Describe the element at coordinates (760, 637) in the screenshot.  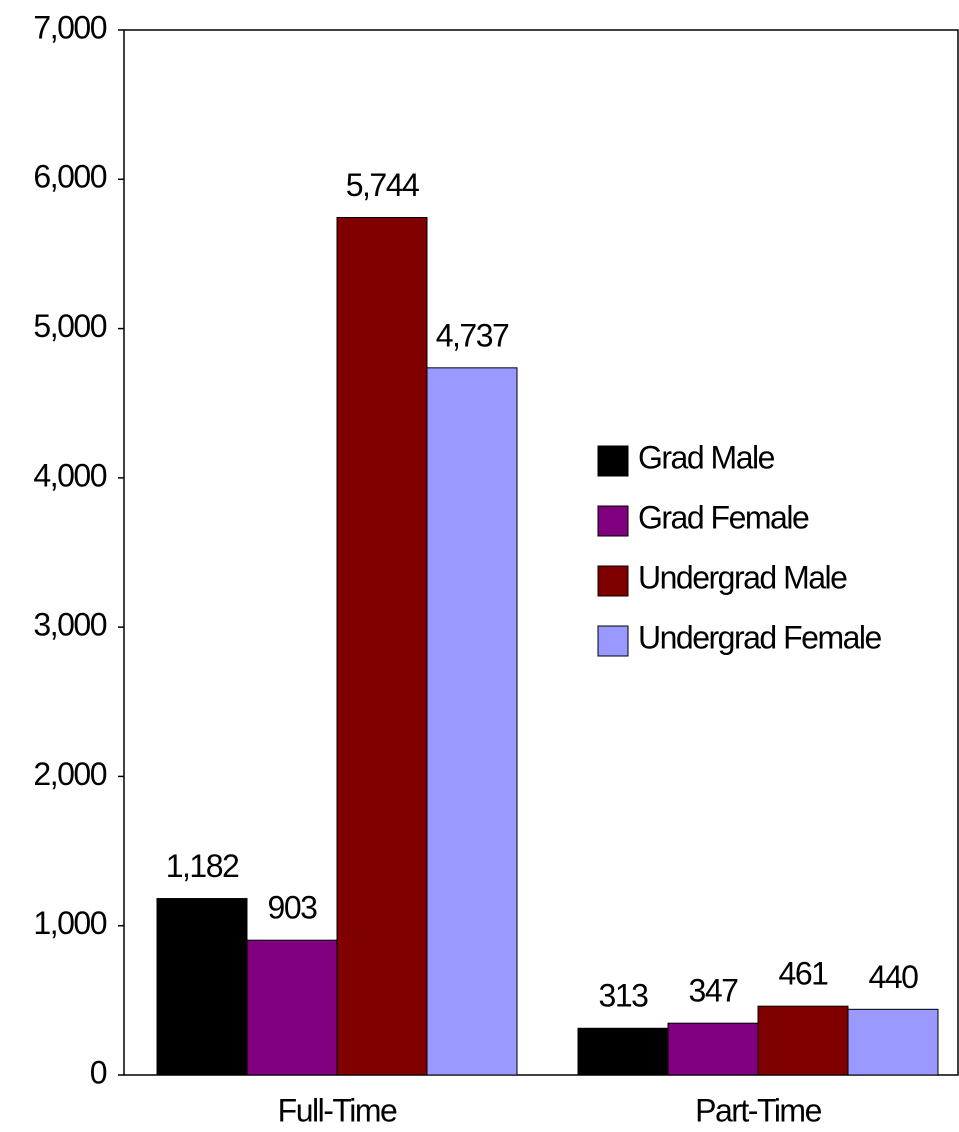
I see `legend-label: Undergrad Female` at that location.